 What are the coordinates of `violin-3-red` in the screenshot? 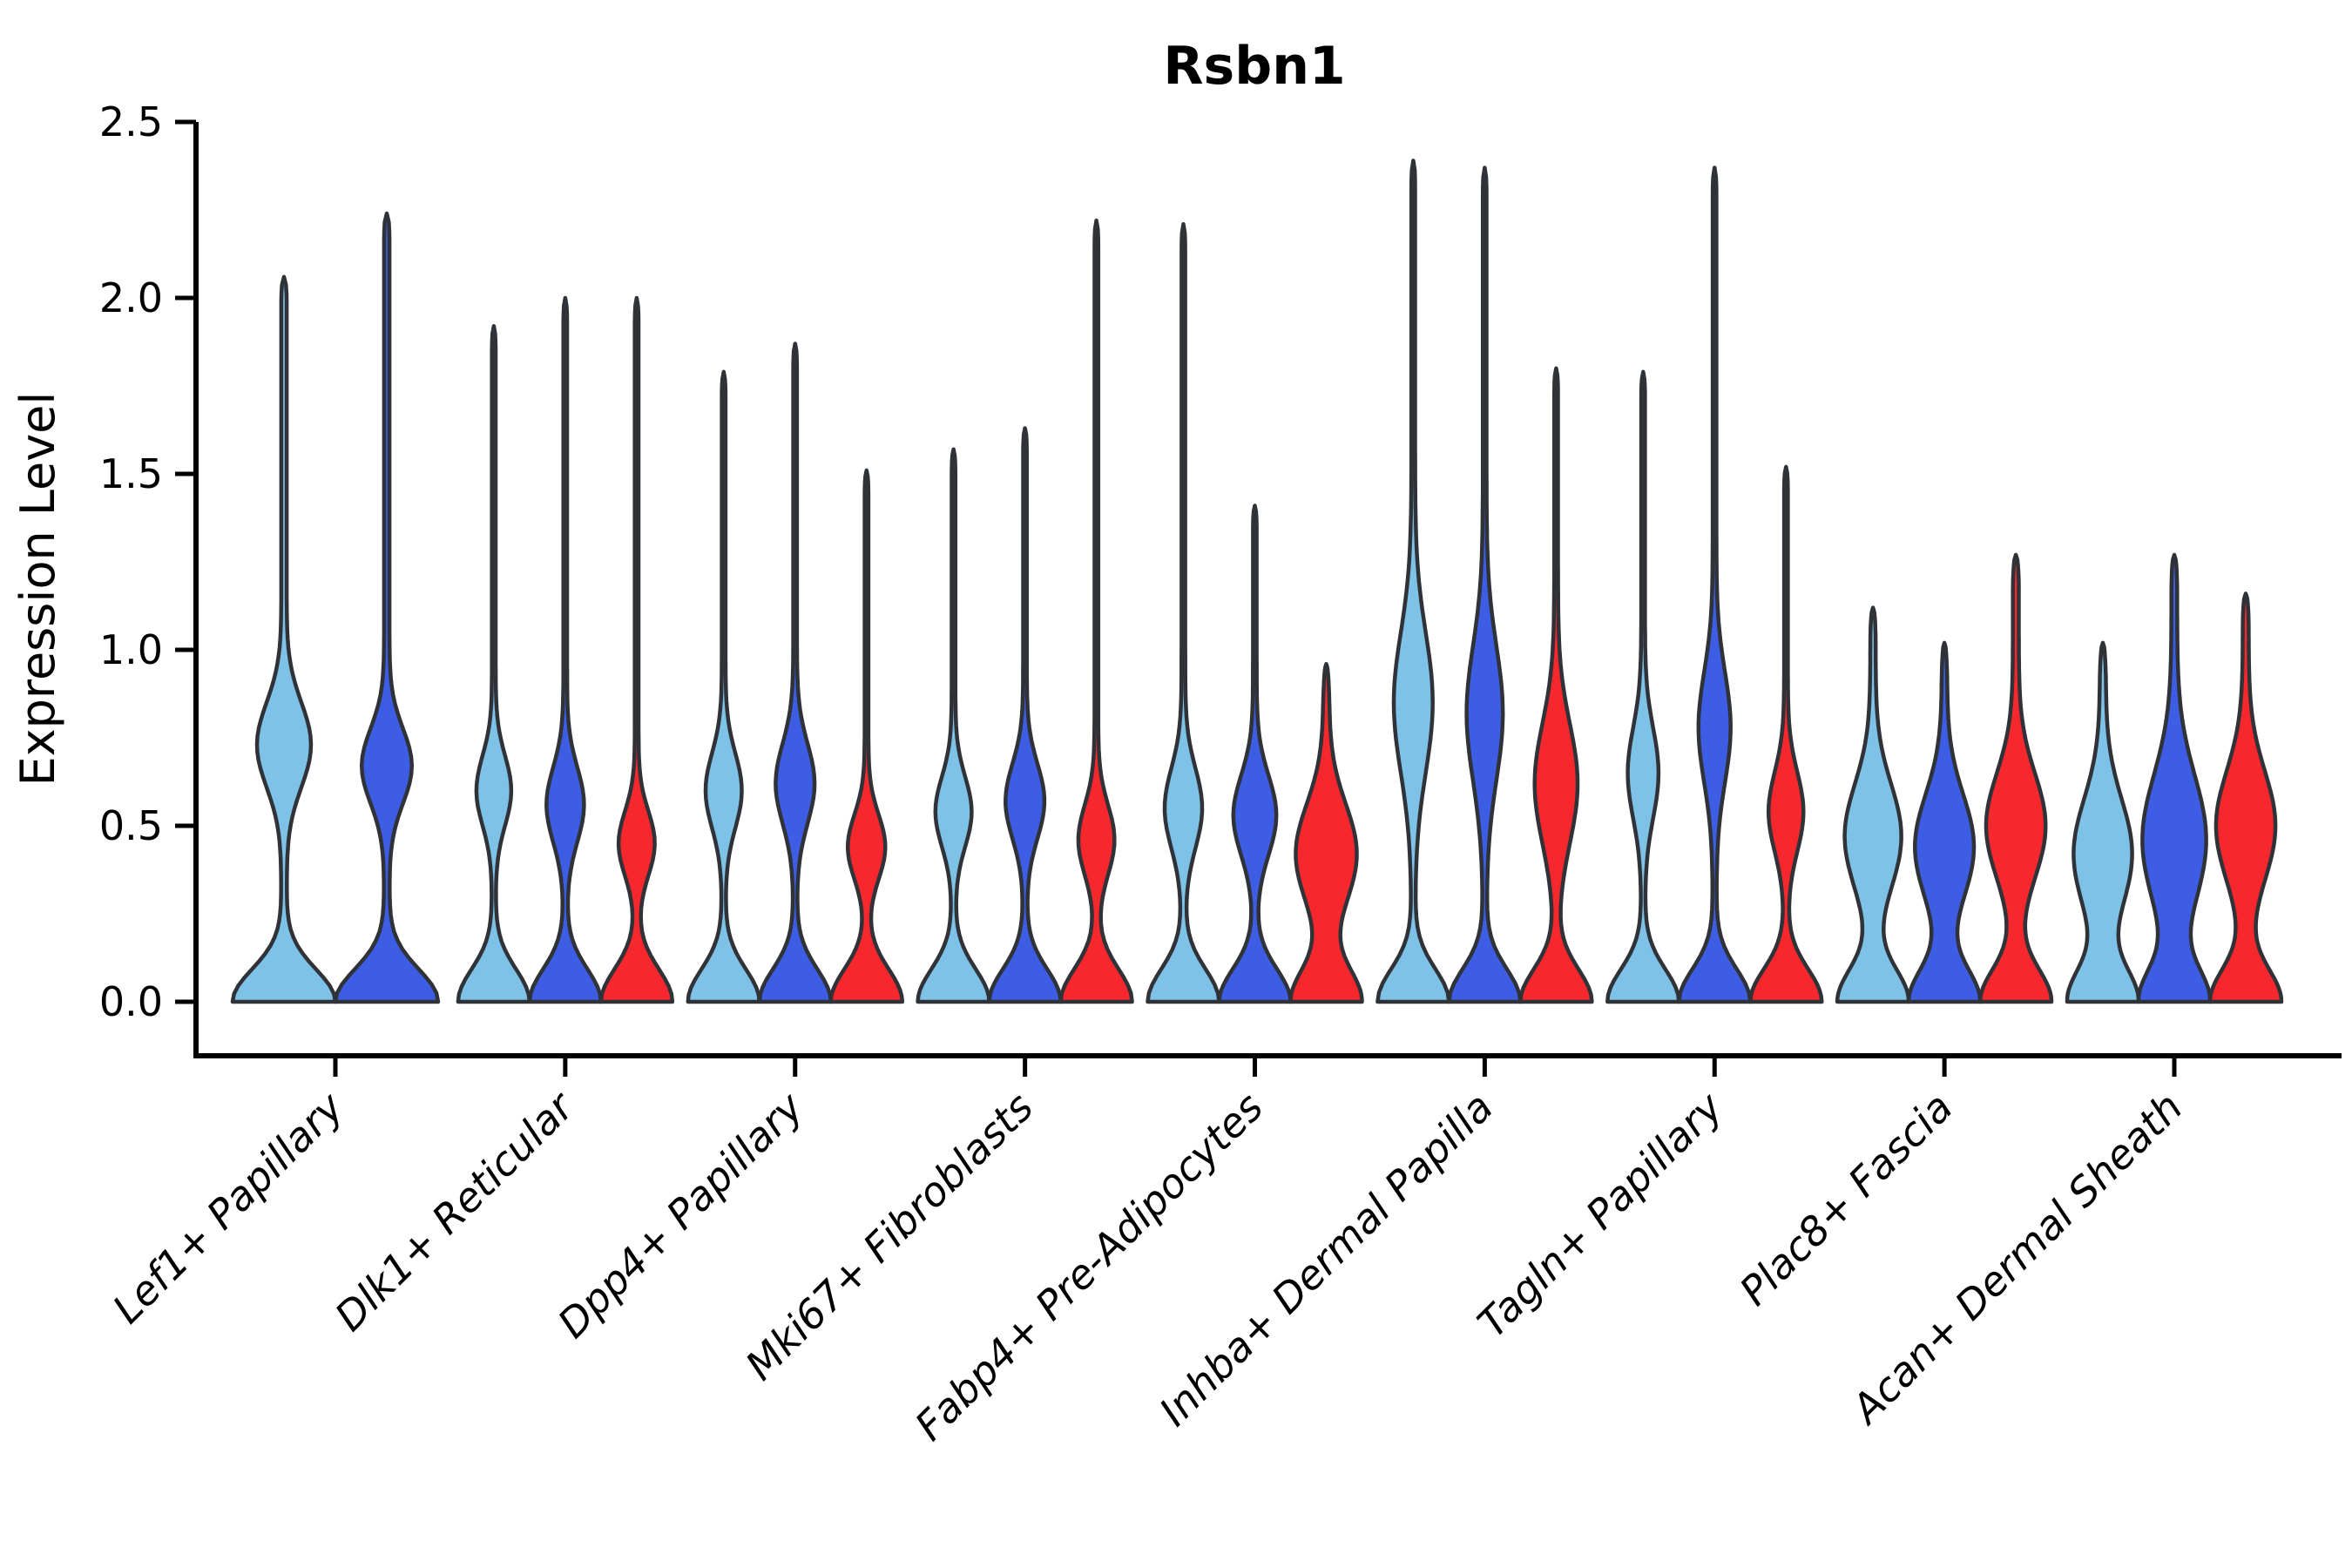 It's located at (866, 736).